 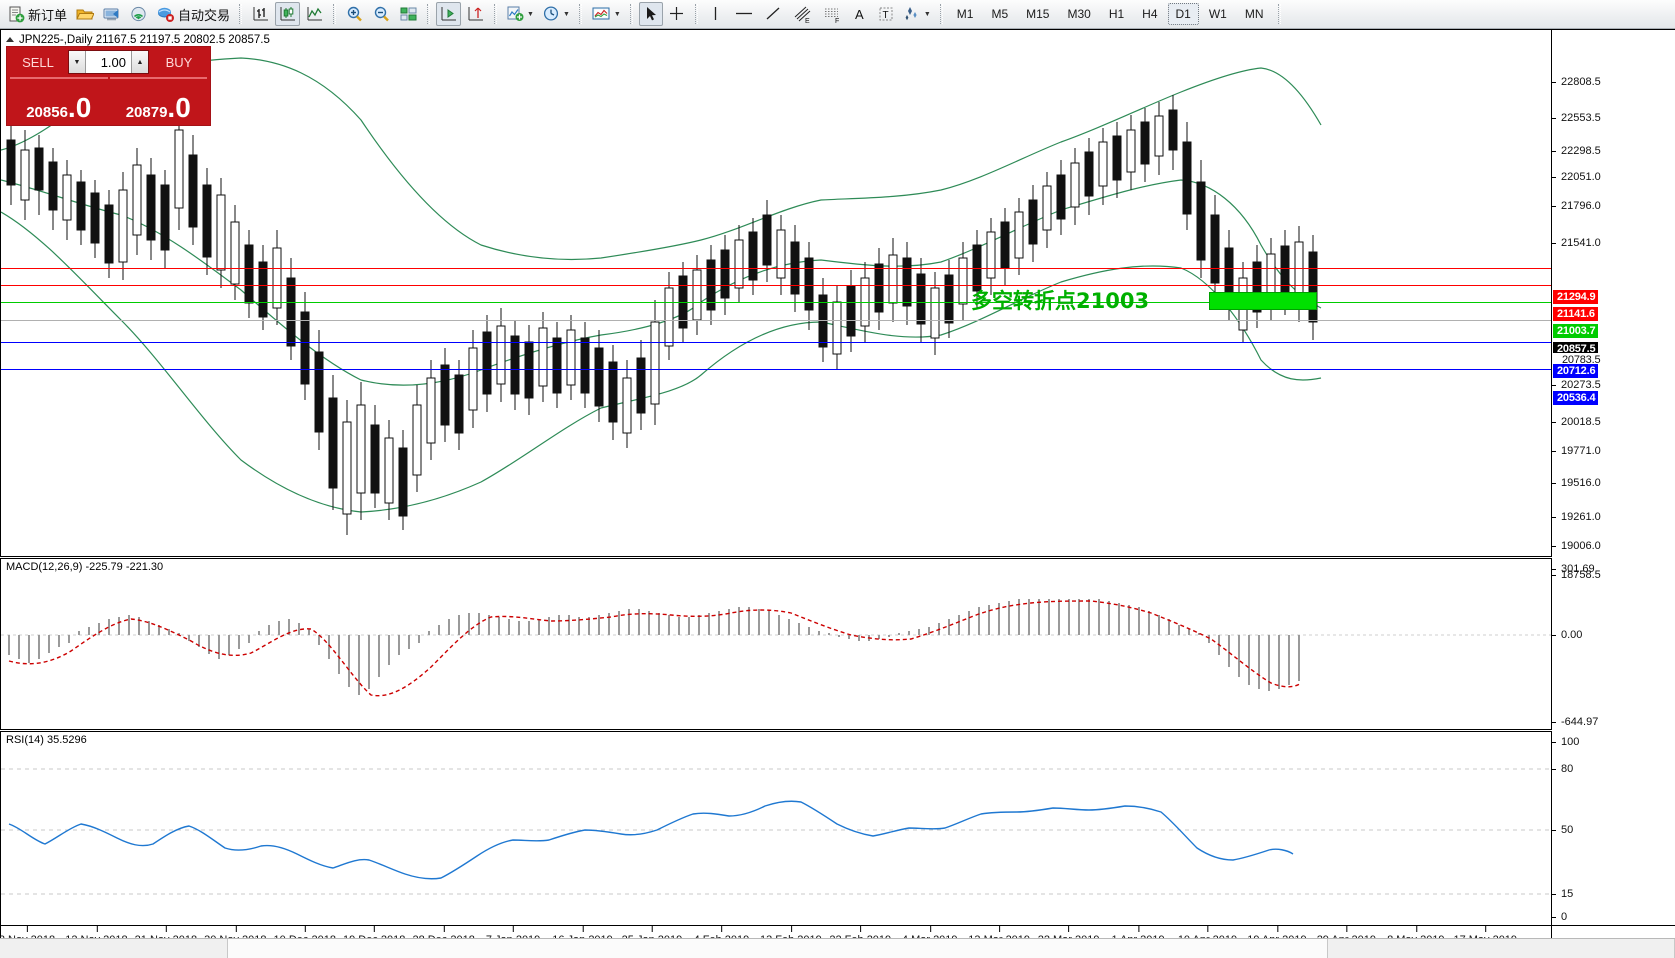 What do you see at coordinates (449, 14) in the screenshot?
I see `chart-shift-button` at bounding box center [449, 14].